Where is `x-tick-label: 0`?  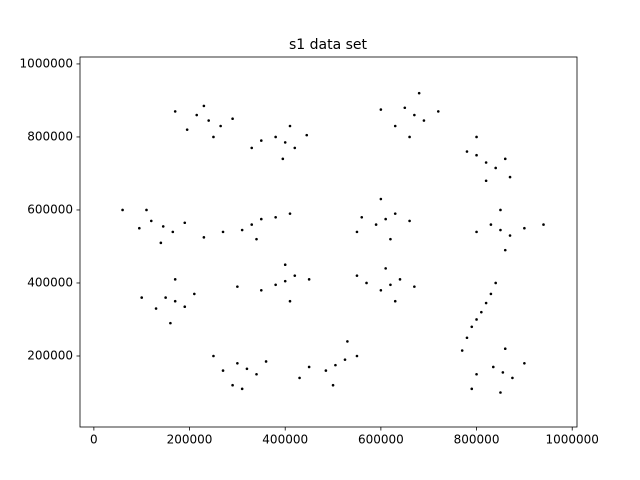
x-tick-label: 0 is located at coordinates (94, 440).